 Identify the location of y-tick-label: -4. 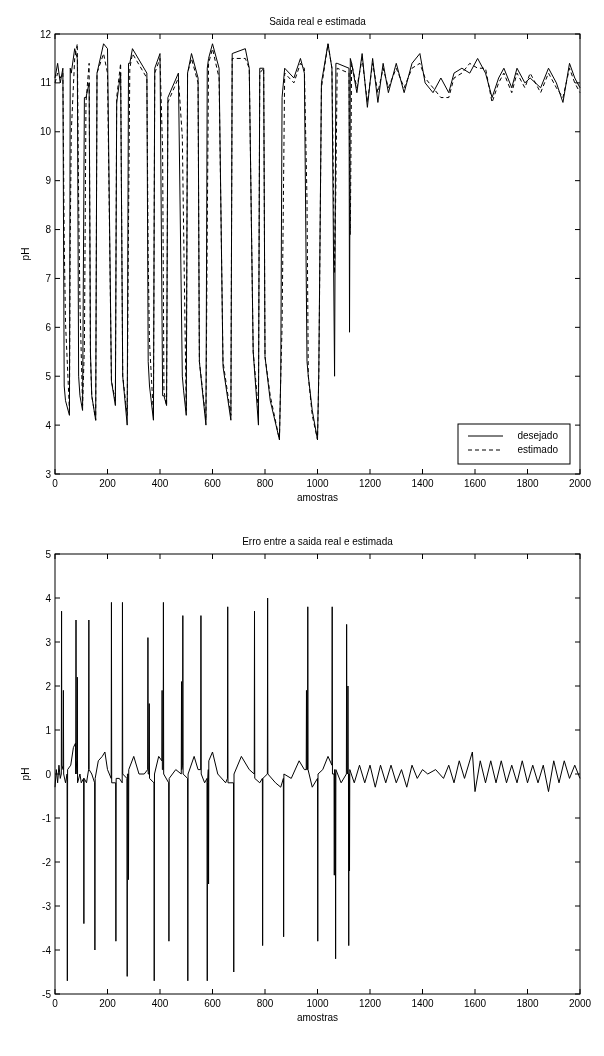
(47, 950).